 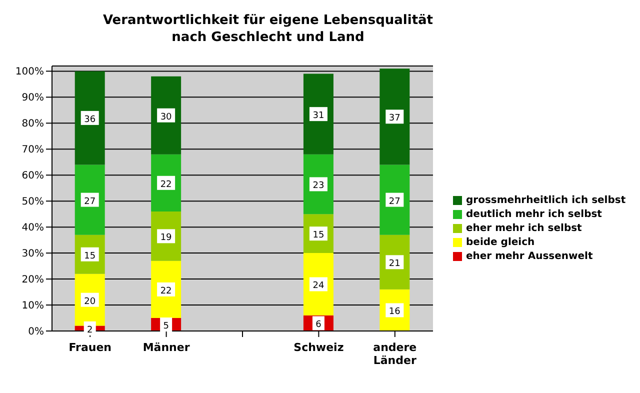 What do you see at coordinates (395, 354) in the screenshot?
I see `x-tick-label: andere Länder` at bounding box center [395, 354].